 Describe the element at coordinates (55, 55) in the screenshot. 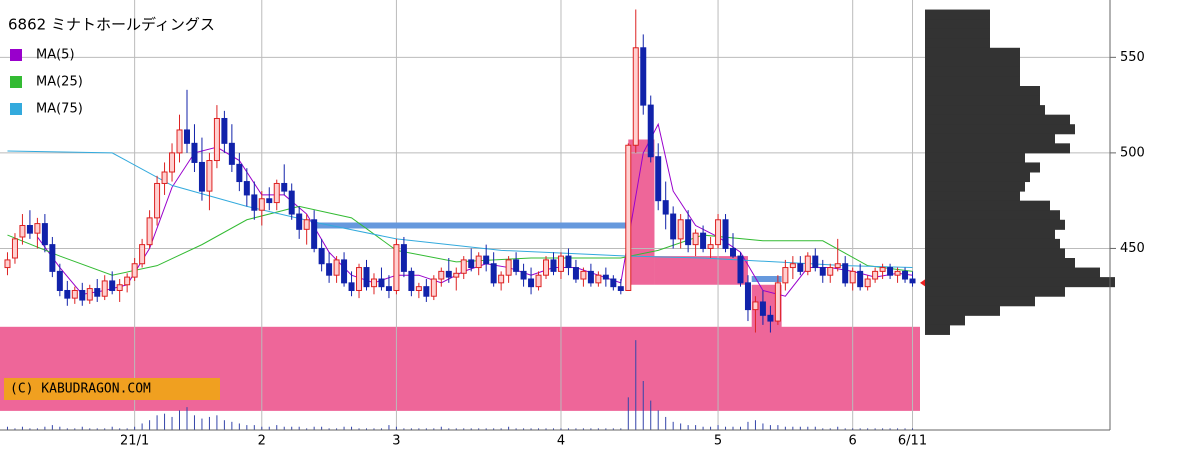

I see `legend-label: MA(5)` at that location.